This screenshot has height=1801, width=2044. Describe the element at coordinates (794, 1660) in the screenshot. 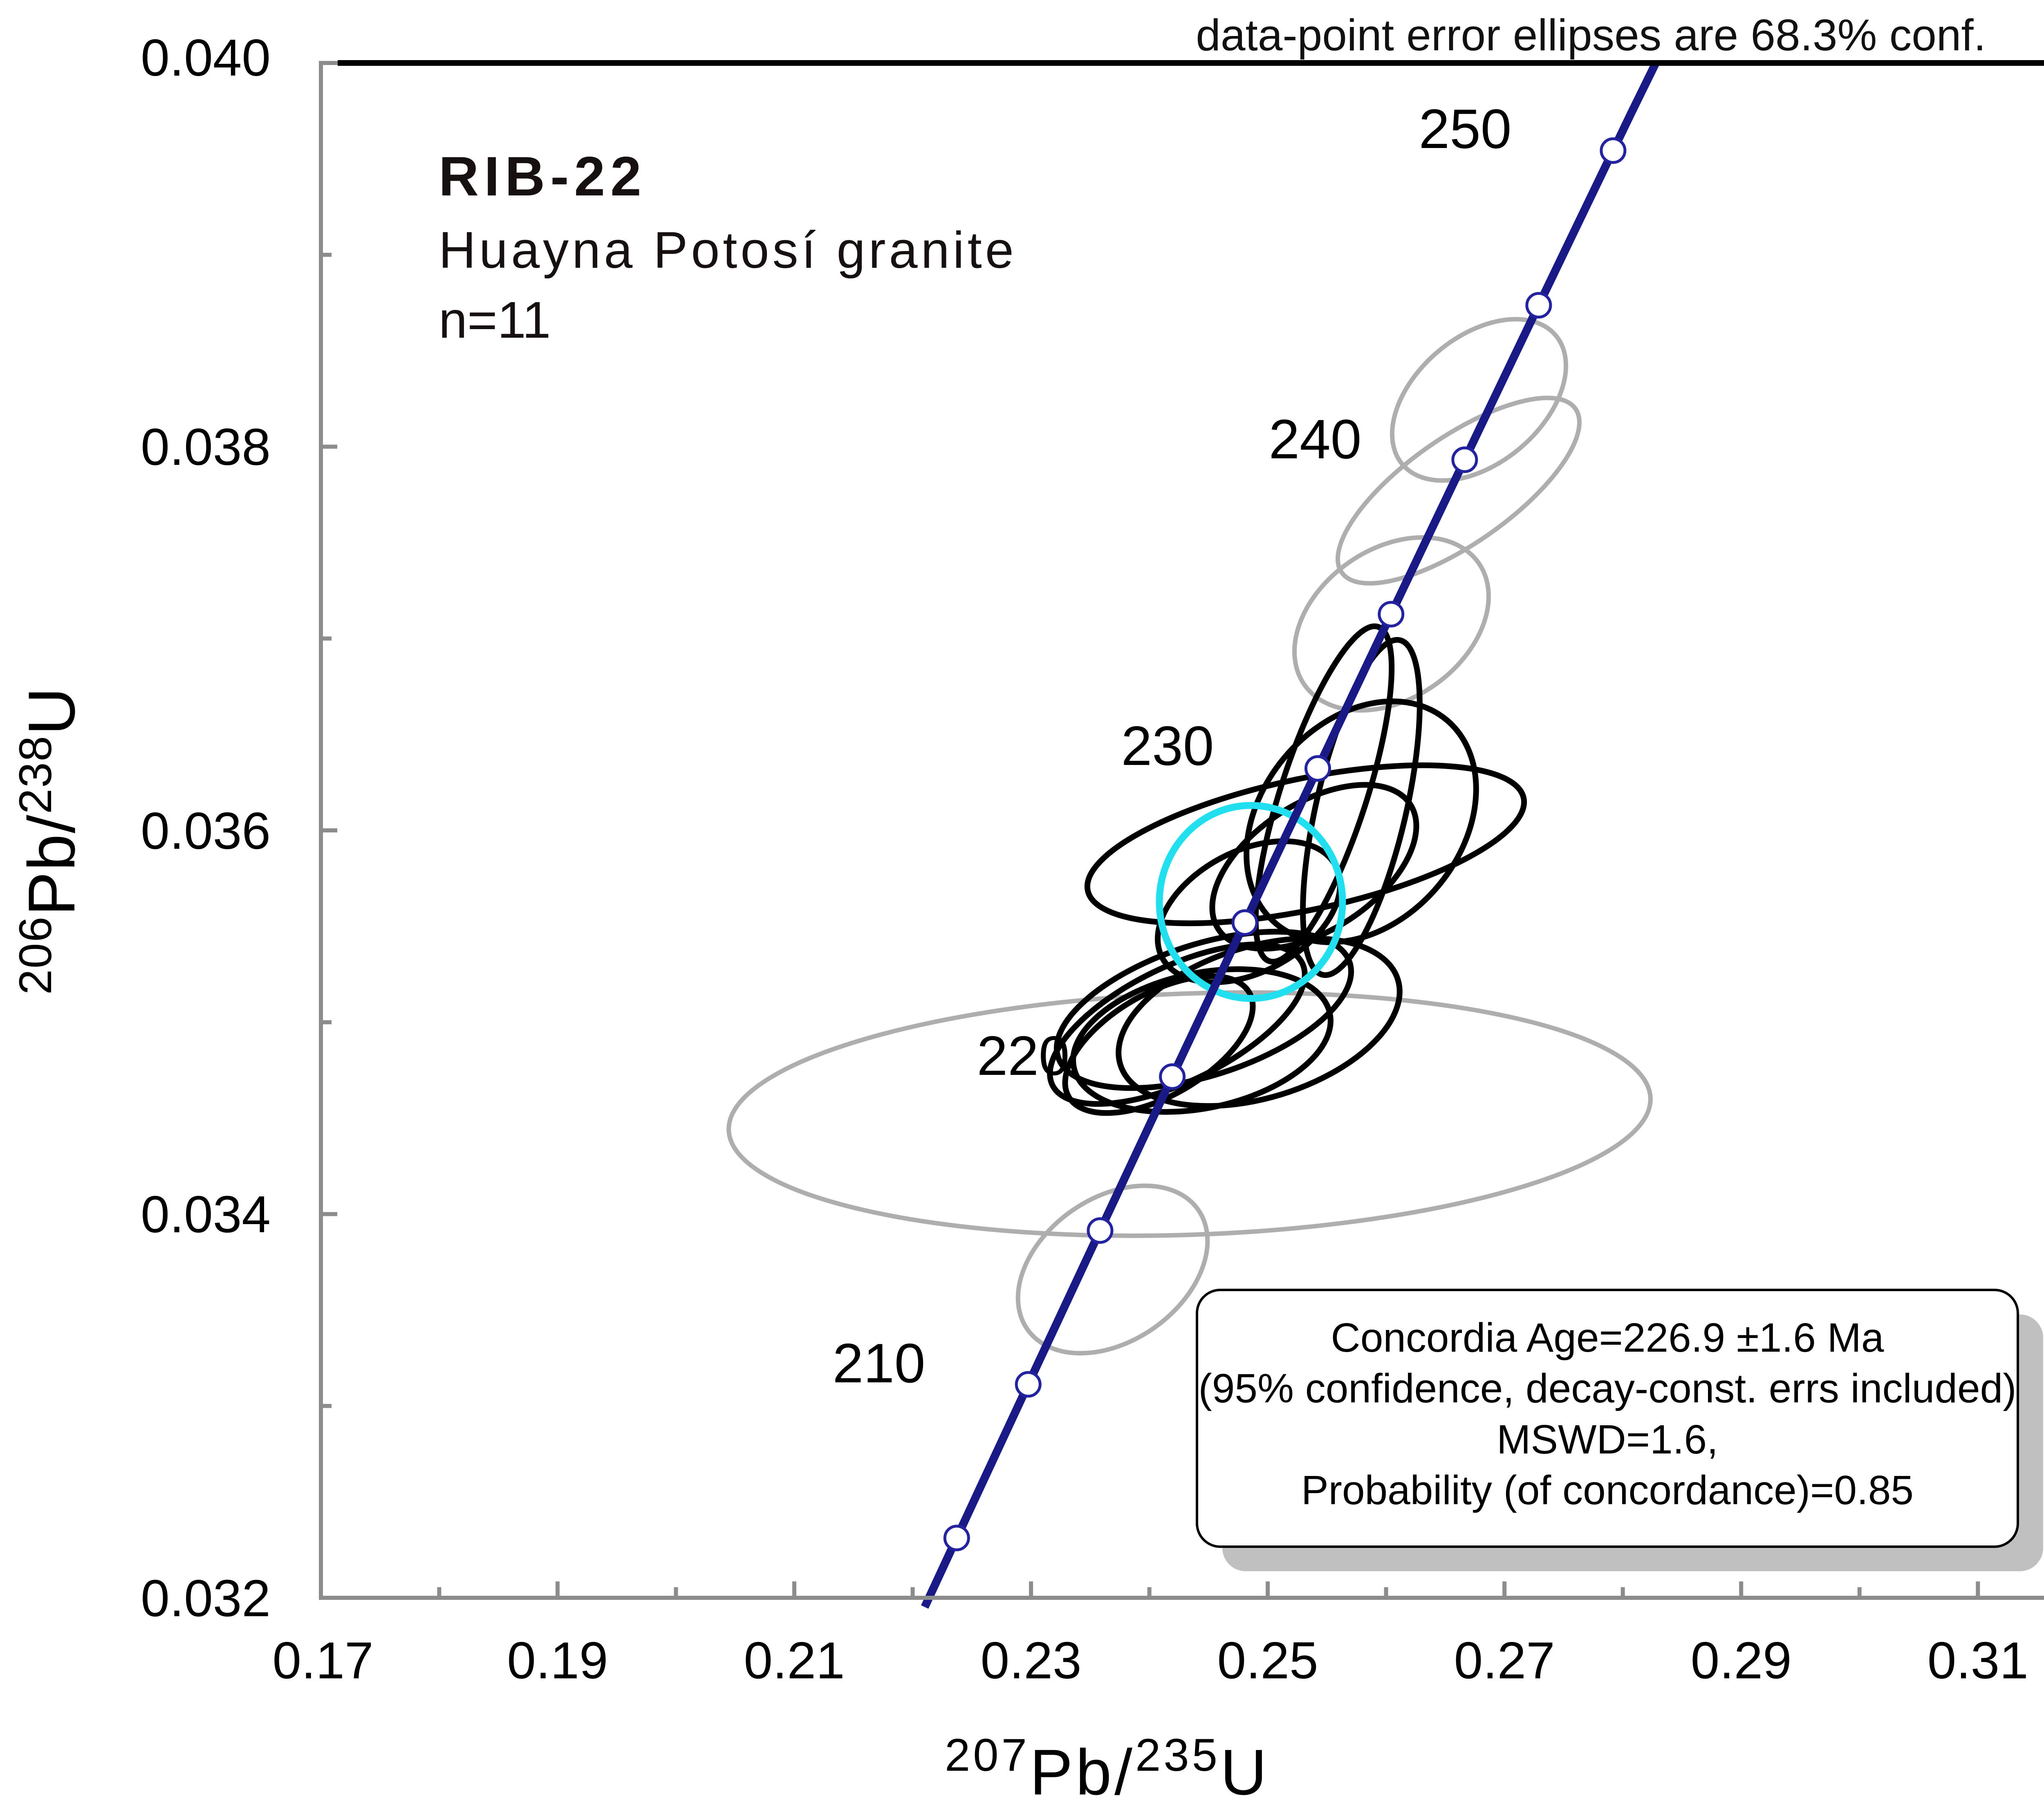

I see `svg-text: 0.21` at that location.